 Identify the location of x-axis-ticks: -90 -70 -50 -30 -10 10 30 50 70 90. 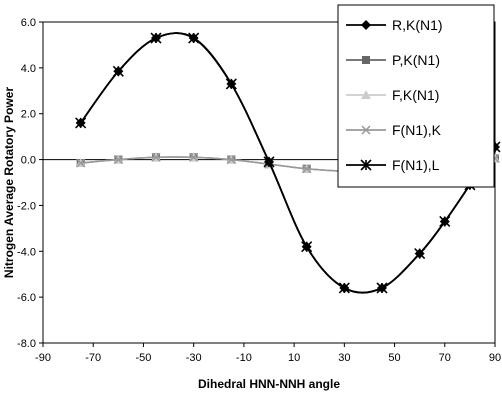
(268, 353).